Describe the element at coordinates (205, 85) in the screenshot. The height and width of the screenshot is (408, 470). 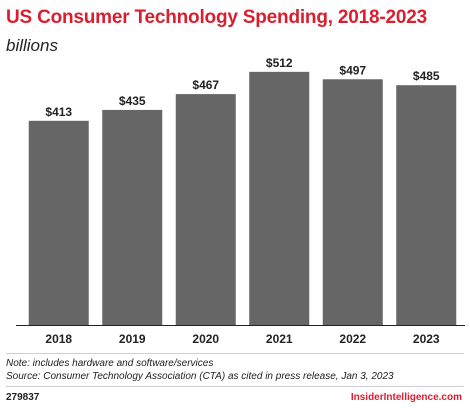
I see `data-label-2020: $467` at that location.